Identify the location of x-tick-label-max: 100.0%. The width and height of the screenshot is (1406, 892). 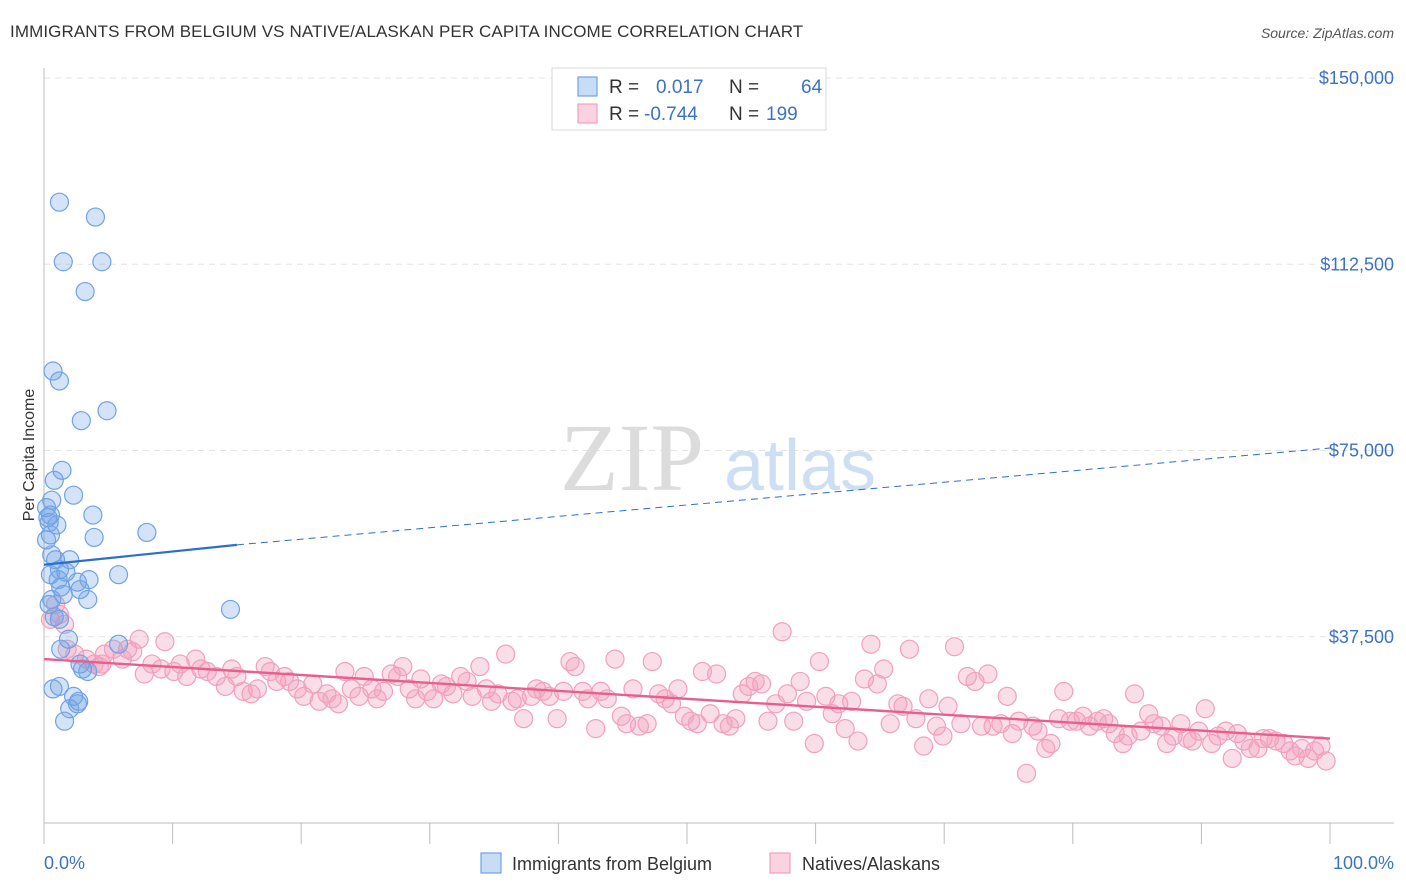
(1363, 863).